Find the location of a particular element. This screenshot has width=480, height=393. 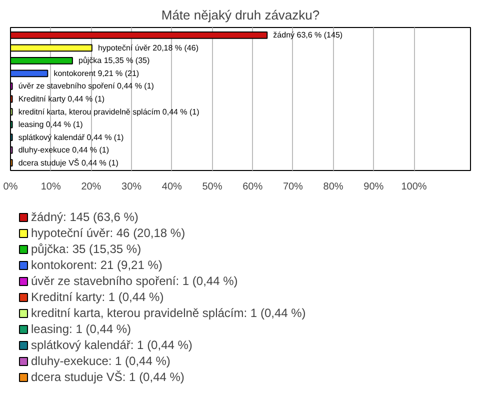

data-label: úvěr ze stavebního spoření 0,44 % (1) is located at coordinates (86, 86).